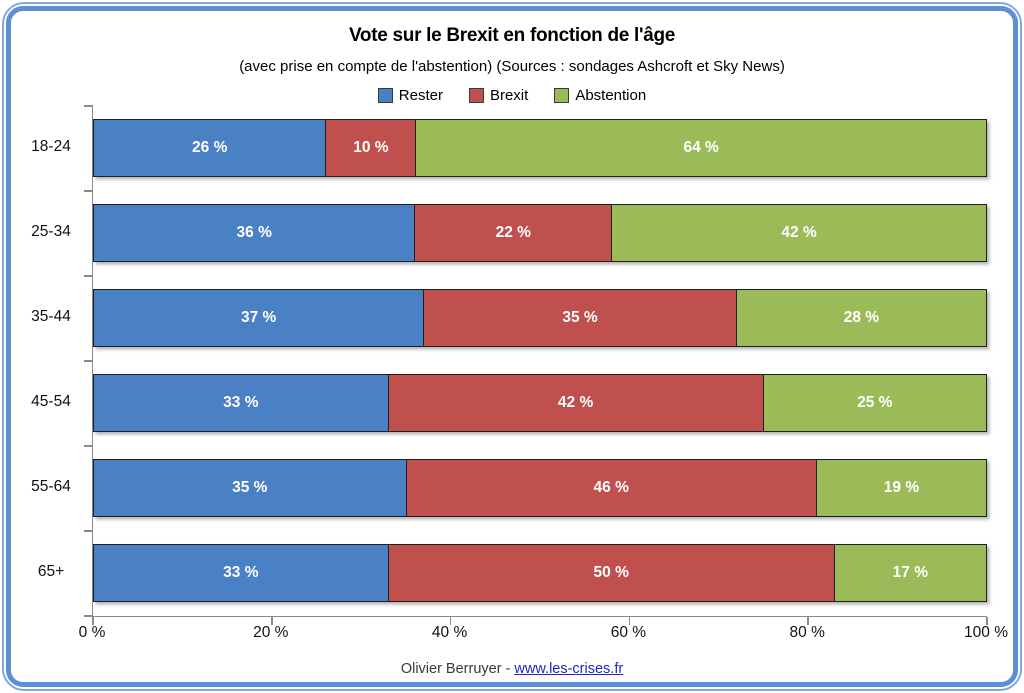  Describe the element at coordinates (420, 95) in the screenshot. I see `legend-label: Rester` at that location.